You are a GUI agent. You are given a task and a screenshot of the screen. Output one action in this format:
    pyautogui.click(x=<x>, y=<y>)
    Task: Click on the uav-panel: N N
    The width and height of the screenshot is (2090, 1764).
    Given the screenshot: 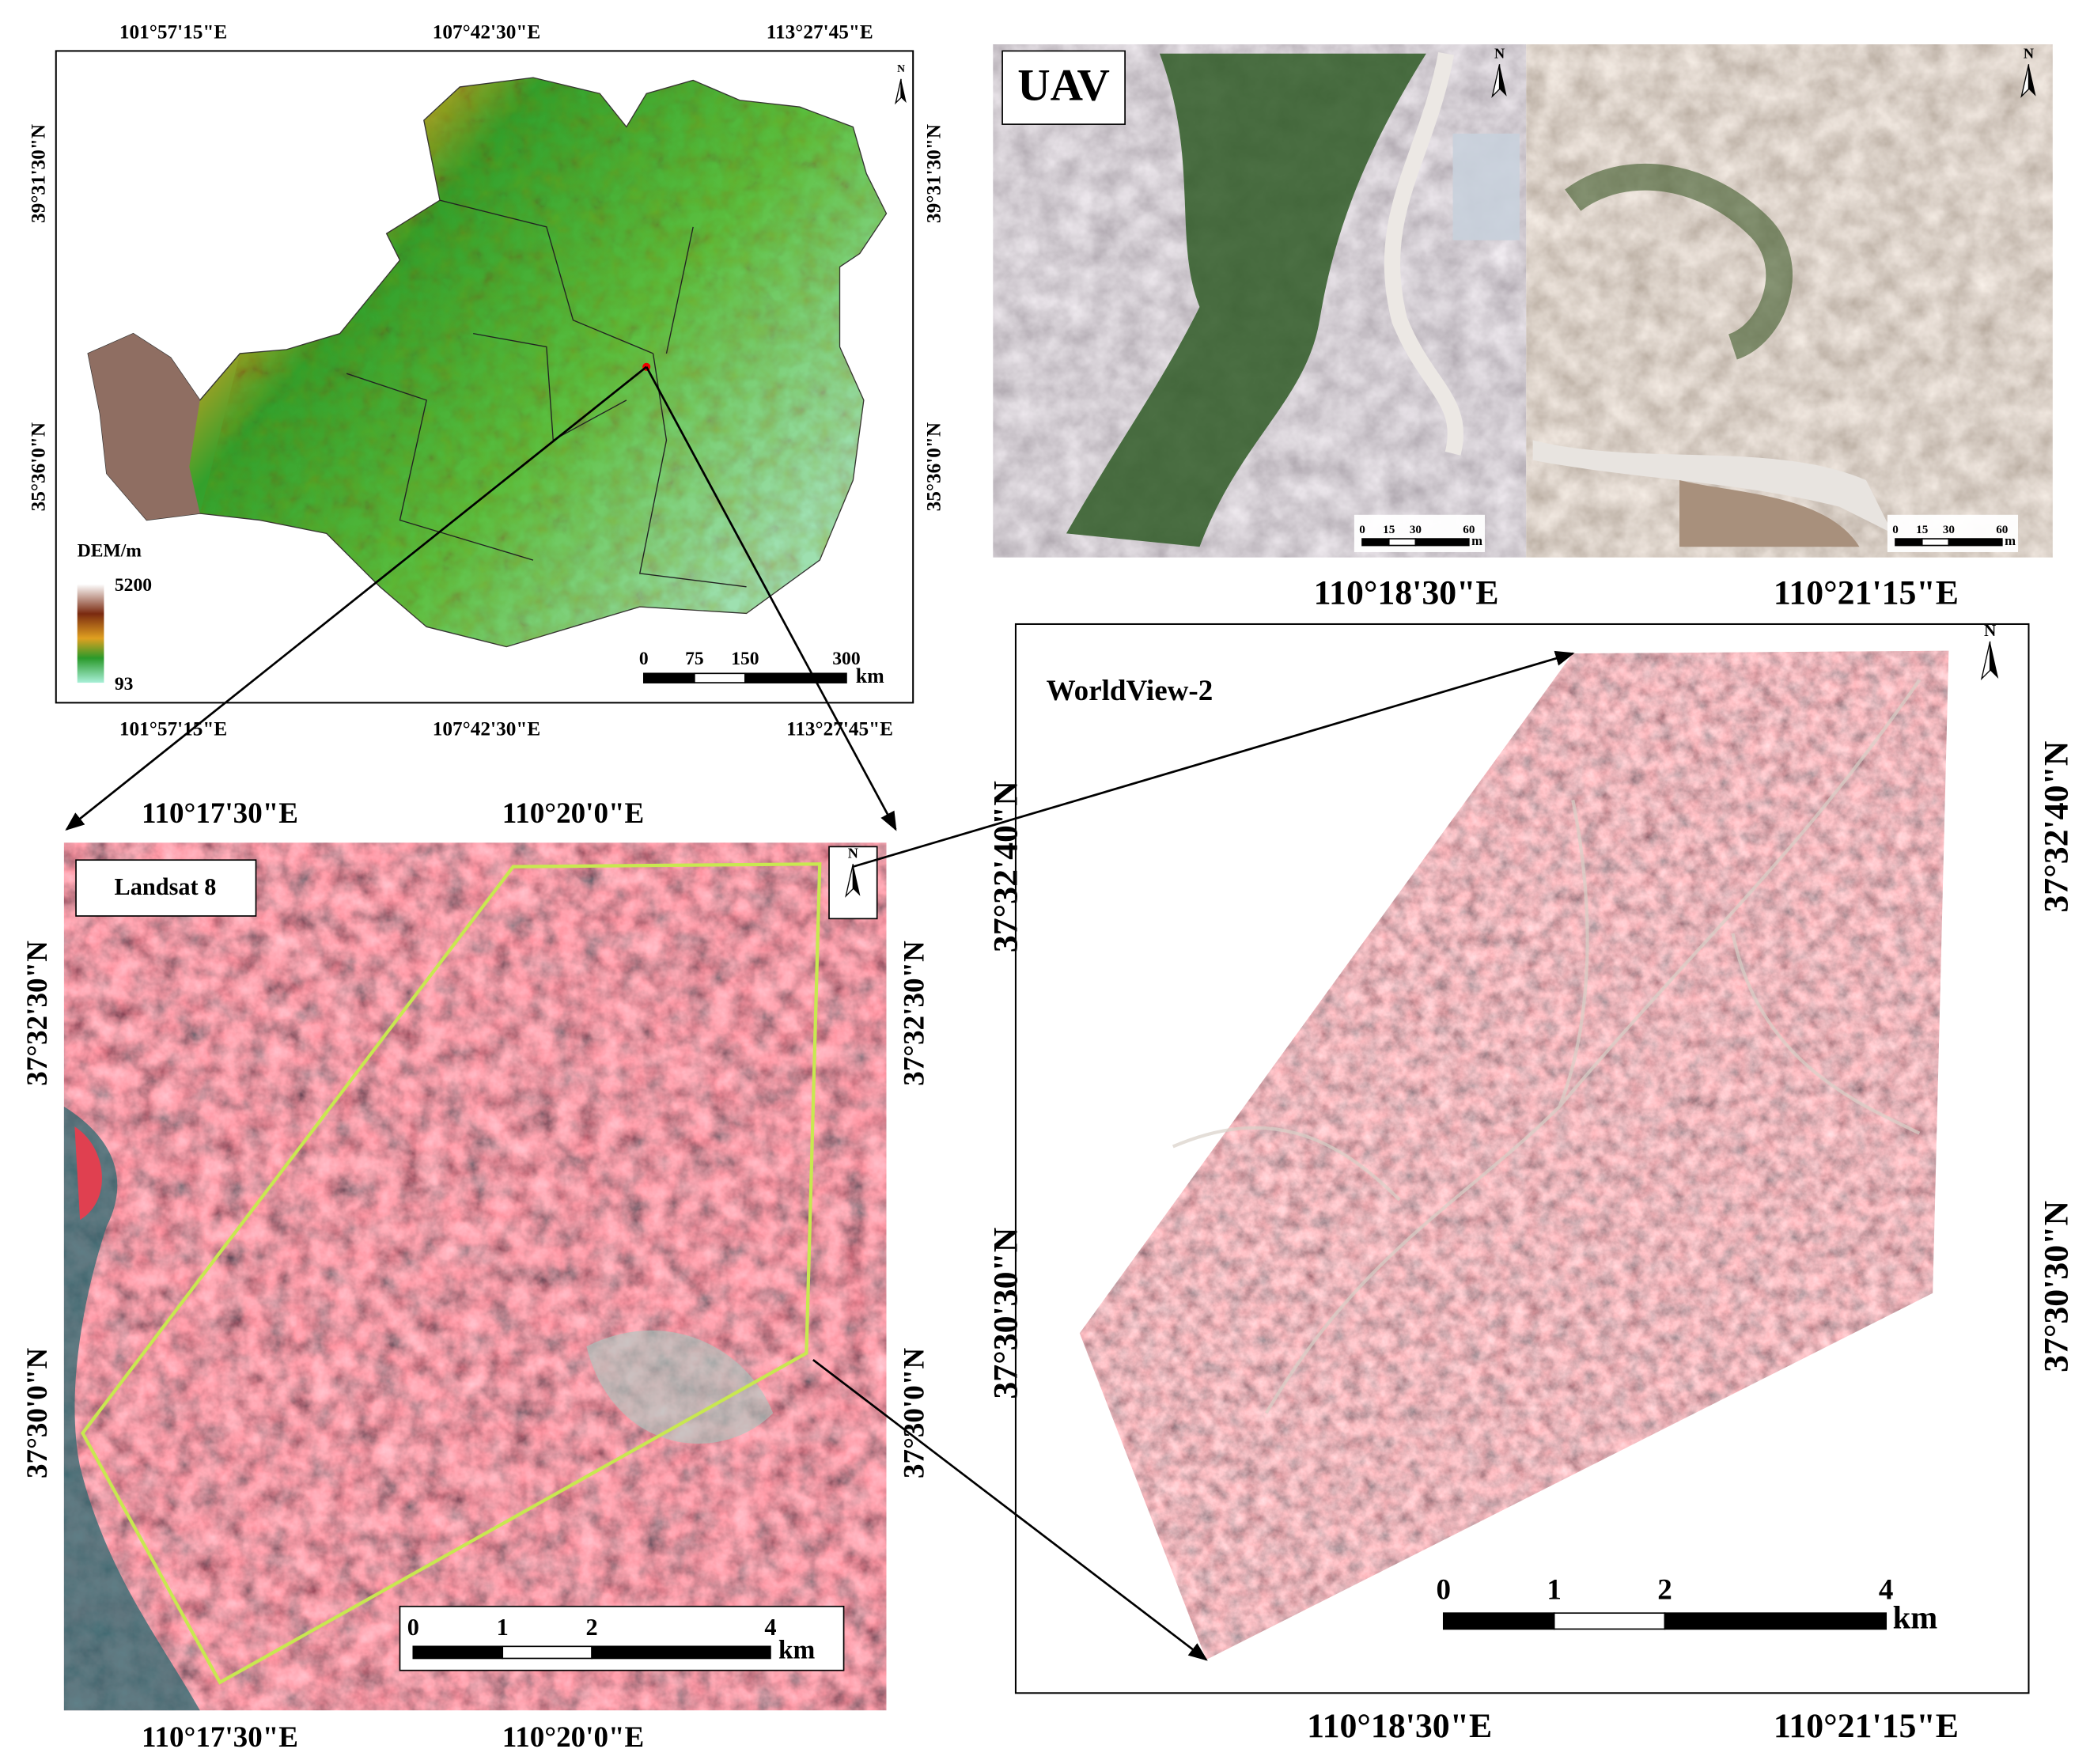 What is the action you would take?
    pyautogui.click(x=1523, y=301)
    